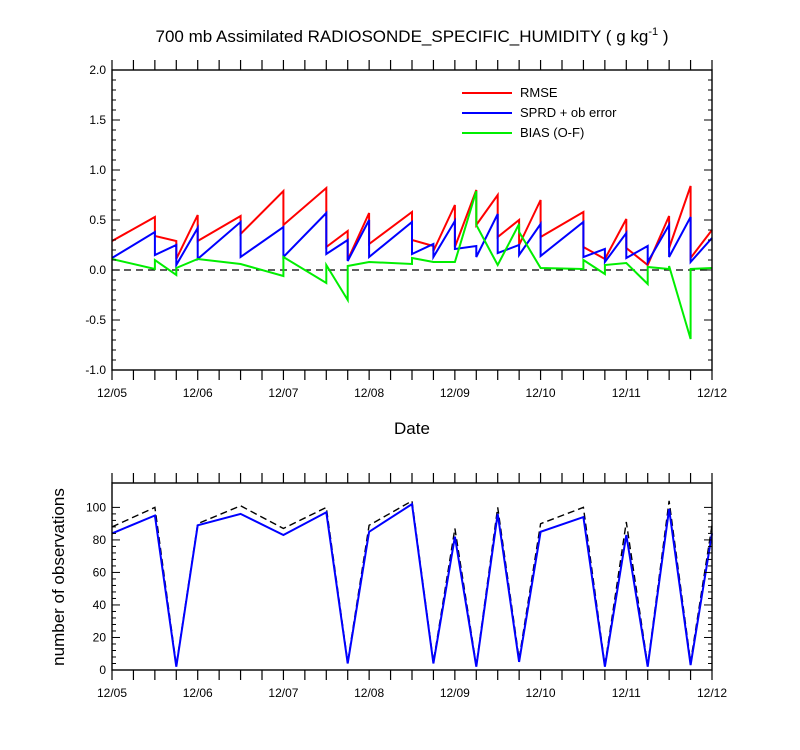  What do you see at coordinates (97, 220) in the screenshot?
I see `top-y-tick-label: 0.5` at bounding box center [97, 220].